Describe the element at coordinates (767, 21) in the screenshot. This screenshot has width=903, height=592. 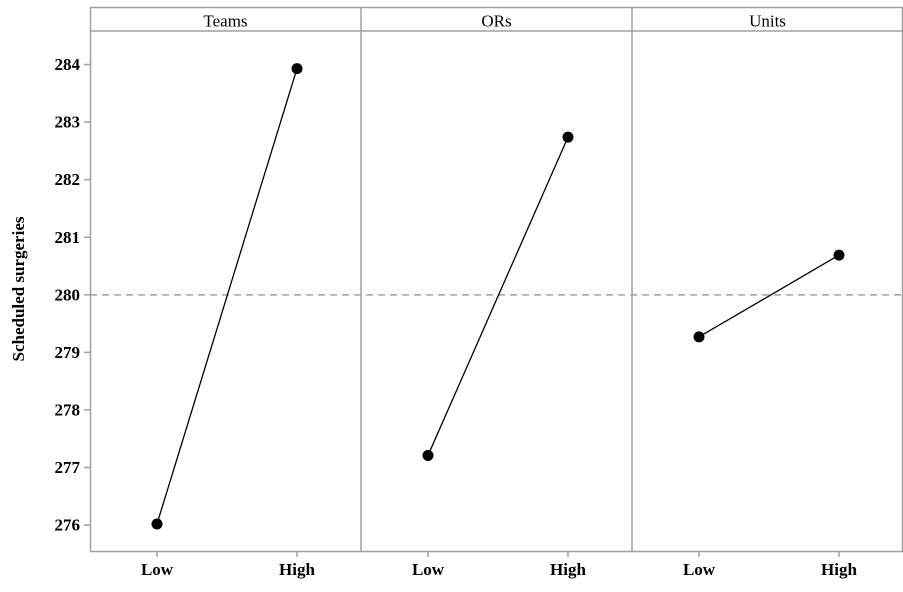
I see `panel-title: Units` at that location.